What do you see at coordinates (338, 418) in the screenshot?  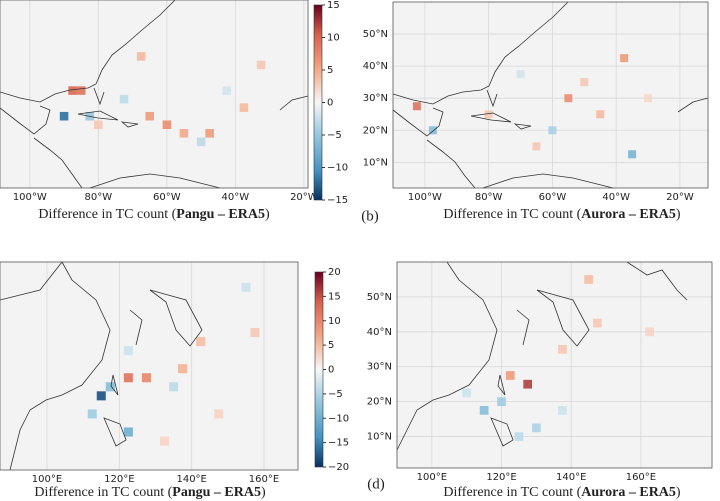 I see `colorbar-tick-label: −10` at bounding box center [338, 418].